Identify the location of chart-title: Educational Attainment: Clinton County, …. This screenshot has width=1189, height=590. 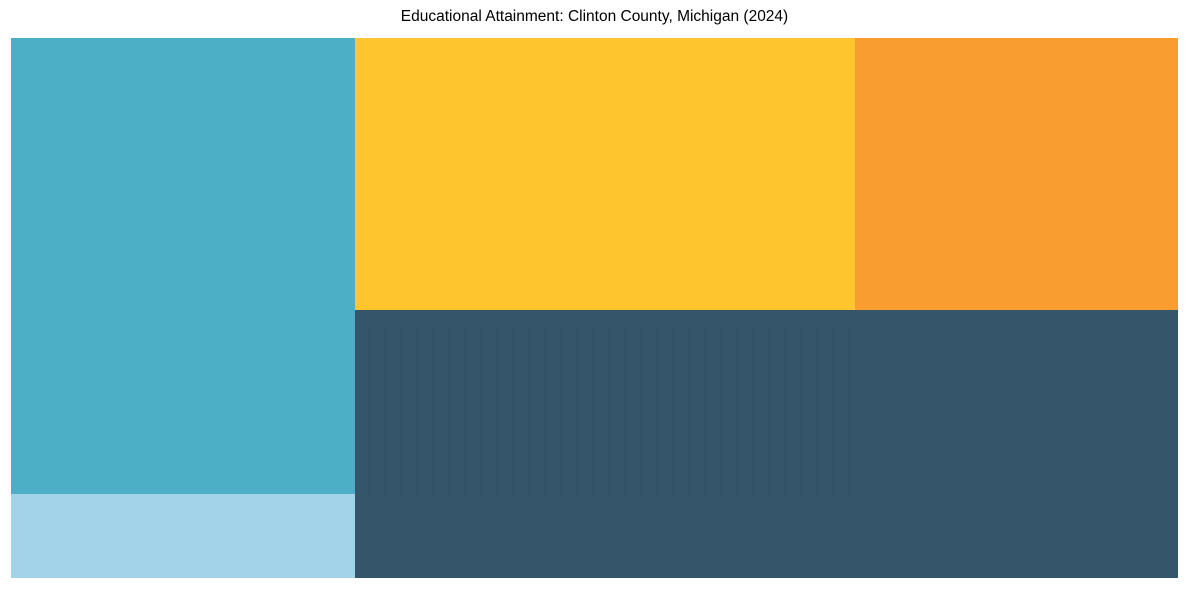
(594, 16).